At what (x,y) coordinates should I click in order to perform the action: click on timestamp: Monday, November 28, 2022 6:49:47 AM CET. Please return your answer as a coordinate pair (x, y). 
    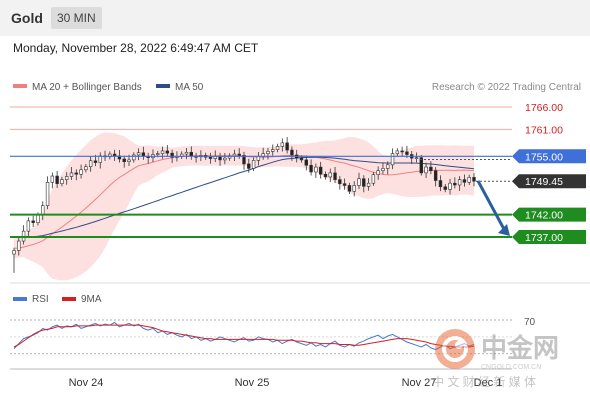
    Looking at the image, I should click on (136, 48).